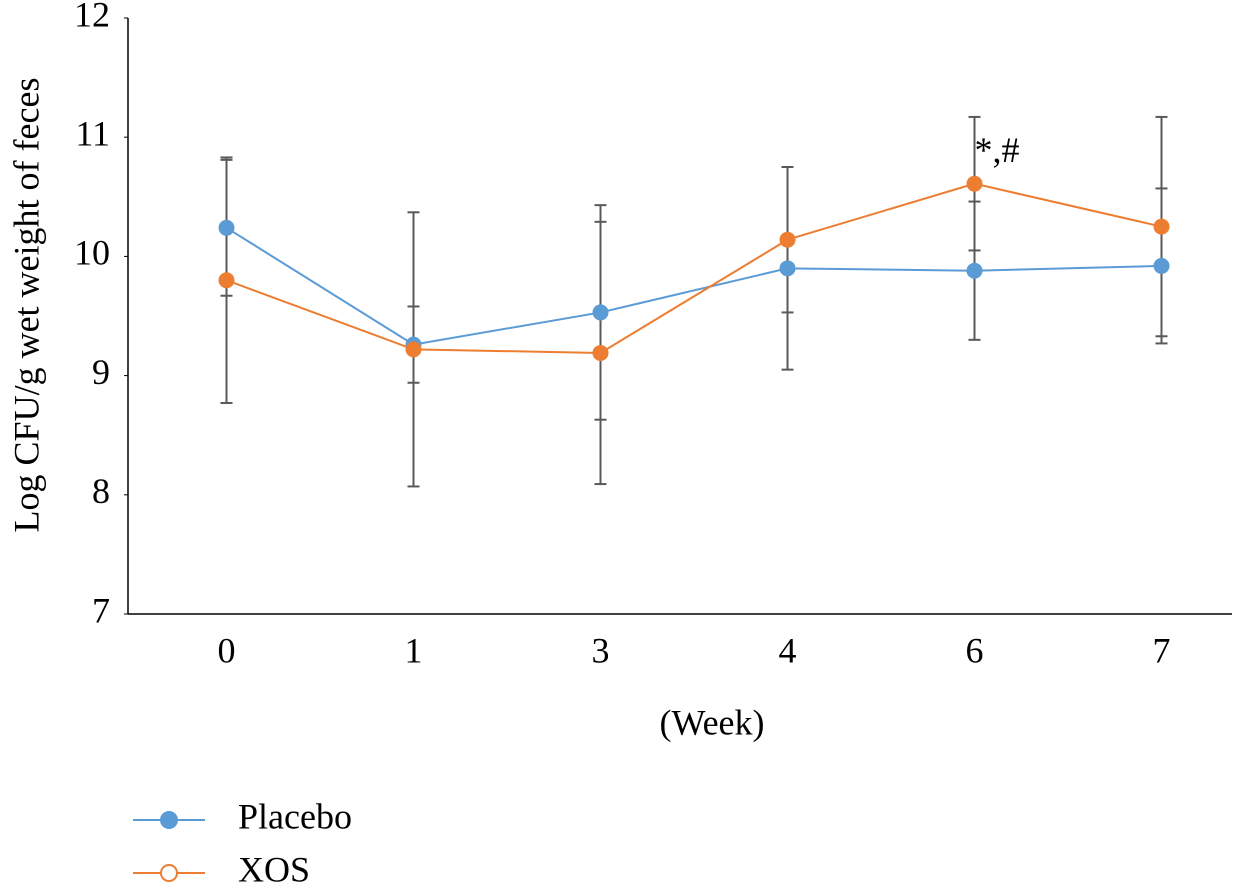  What do you see at coordinates (92, 133) in the screenshot?
I see `y-tick-label: 11` at bounding box center [92, 133].